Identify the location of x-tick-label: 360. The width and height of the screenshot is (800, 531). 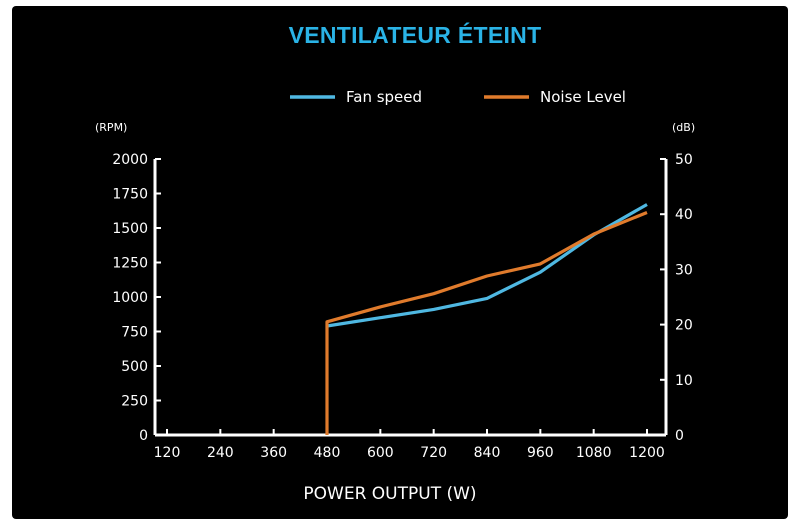
(273, 453).